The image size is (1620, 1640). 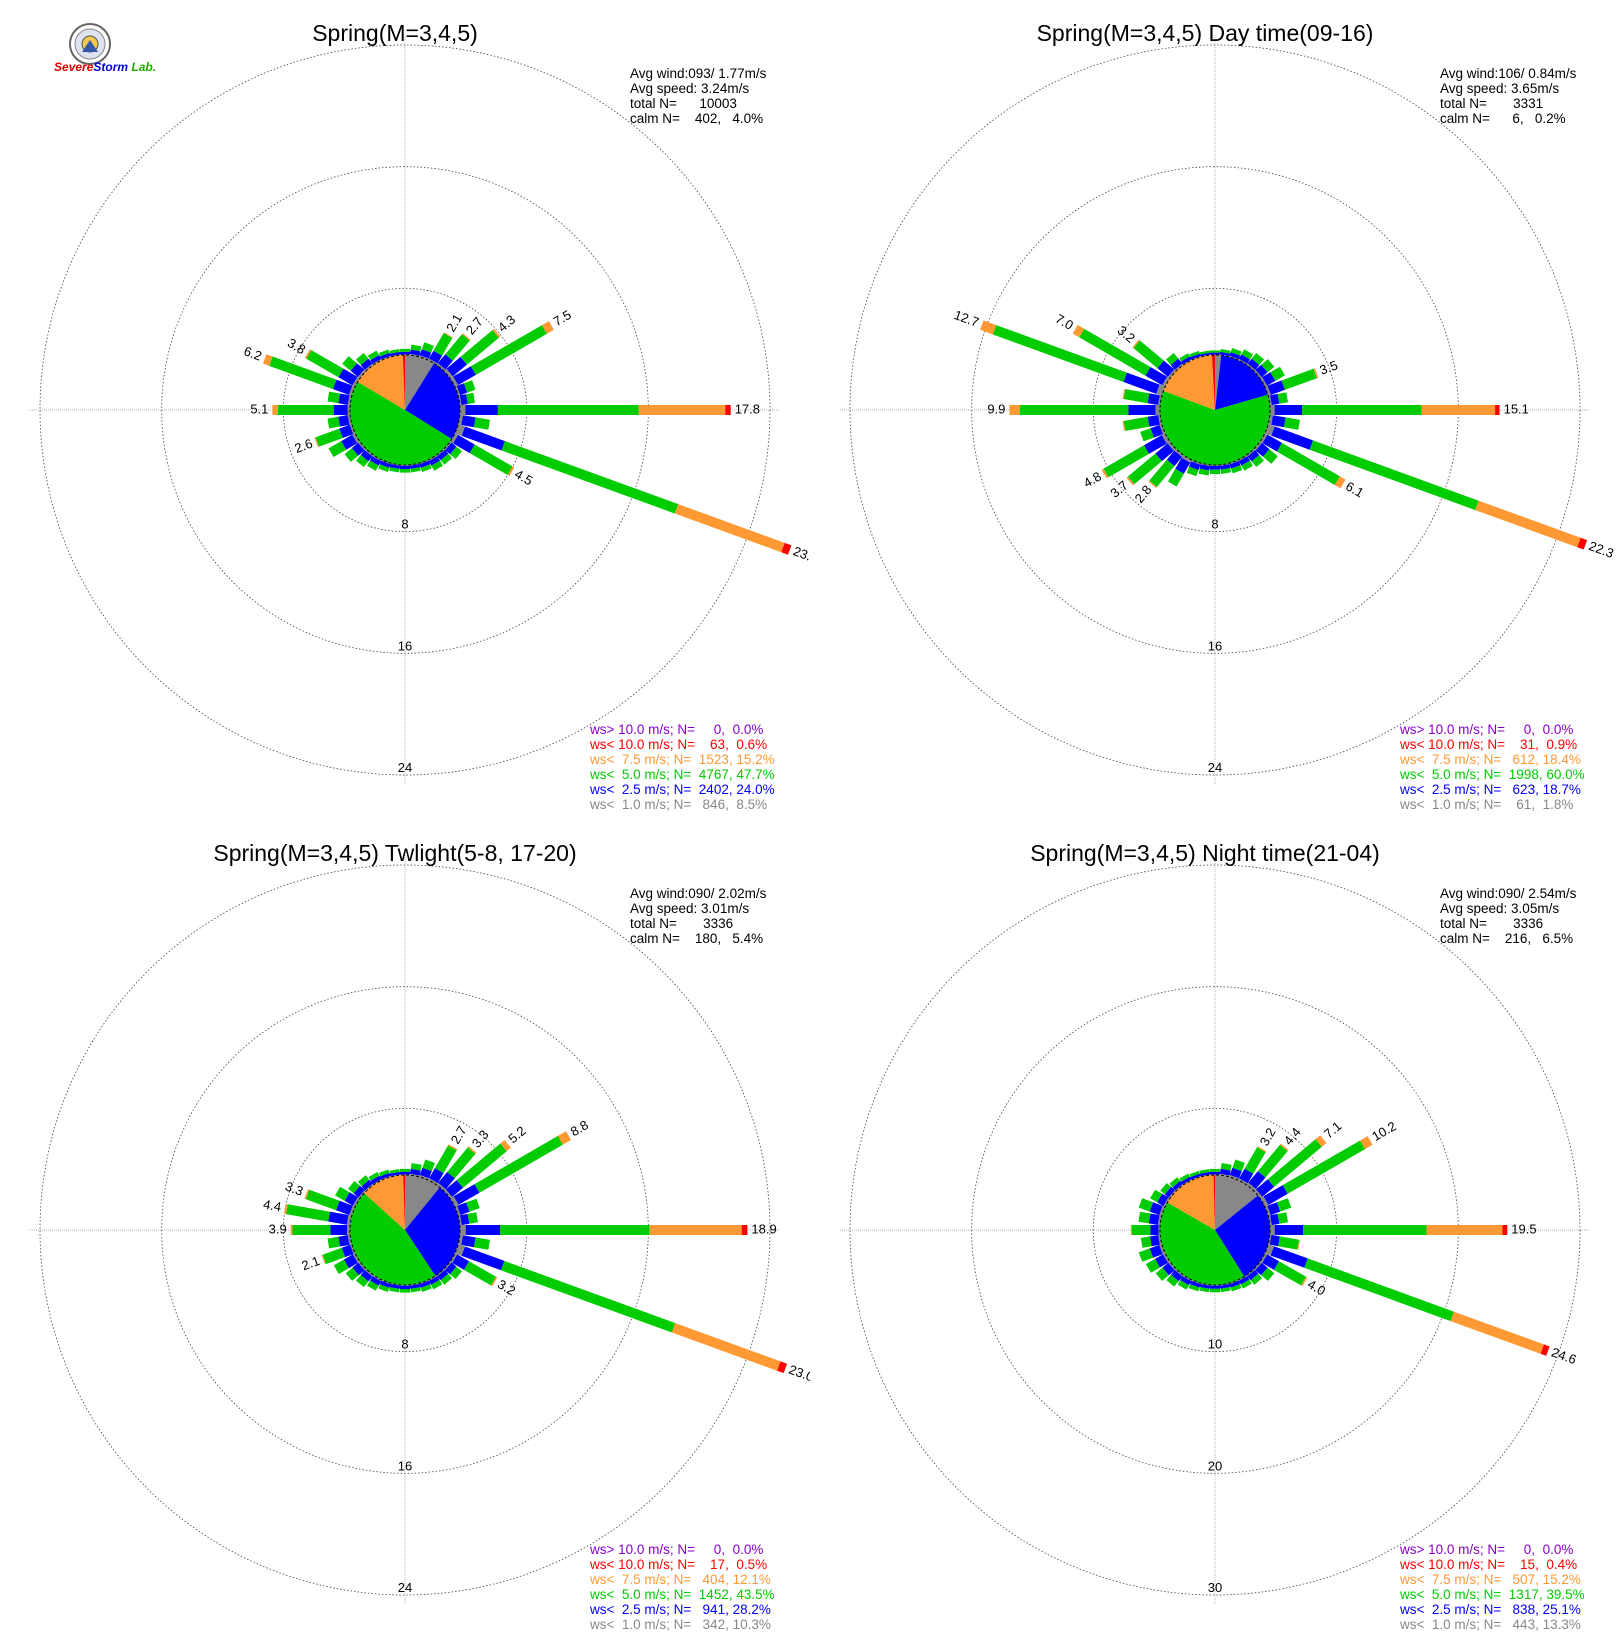 I want to click on legend-entry: ws< 5.0 m/s; N= 4767, 47.7%, so click(x=682, y=774).